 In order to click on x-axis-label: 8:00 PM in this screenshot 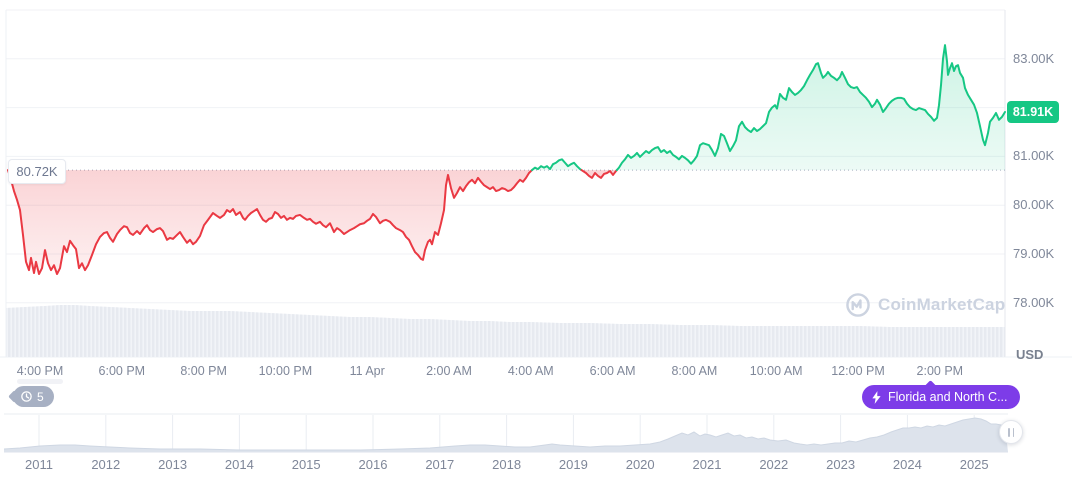, I will do `click(203, 371)`.